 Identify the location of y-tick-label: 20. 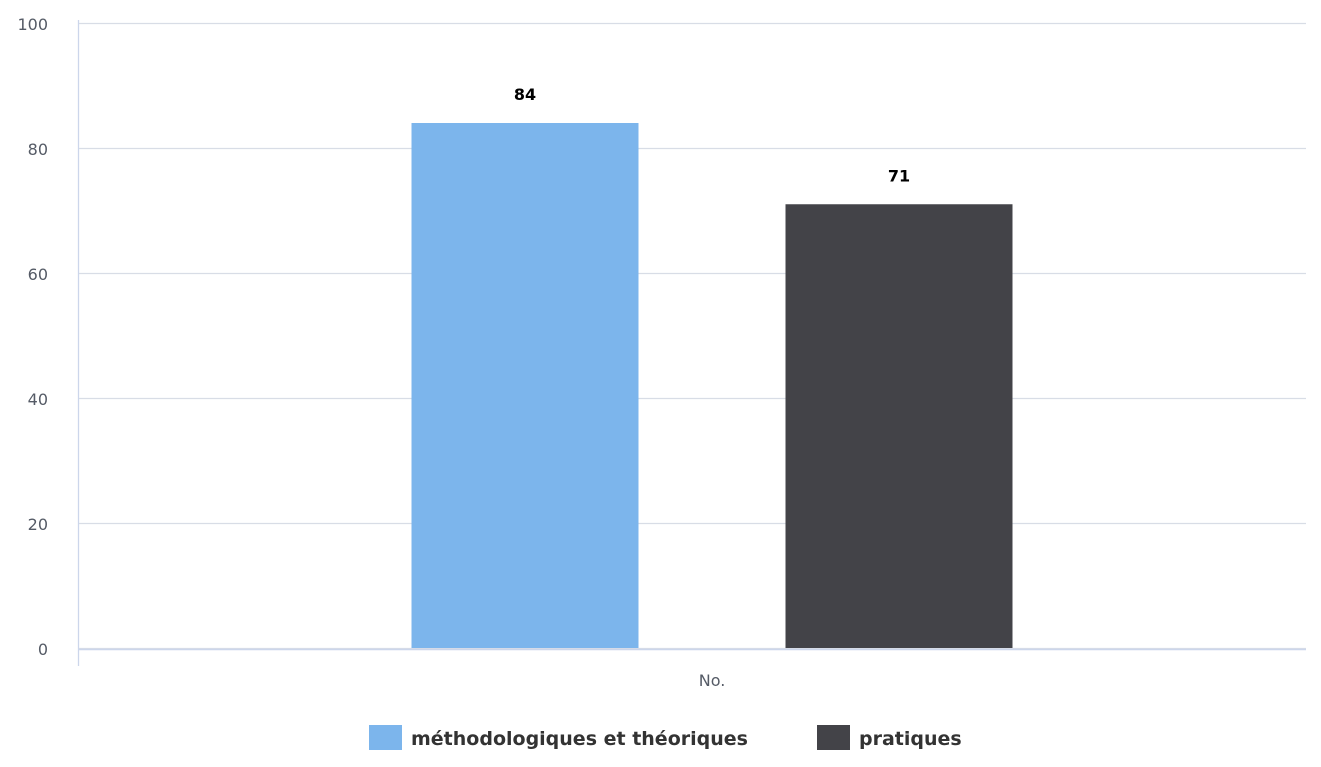
(38, 524).